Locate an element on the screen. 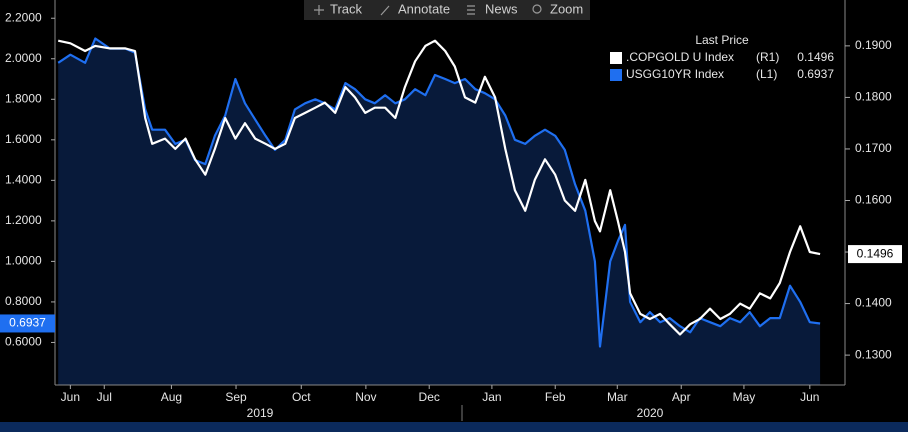  annotate-icon is located at coordinates (385, 10).